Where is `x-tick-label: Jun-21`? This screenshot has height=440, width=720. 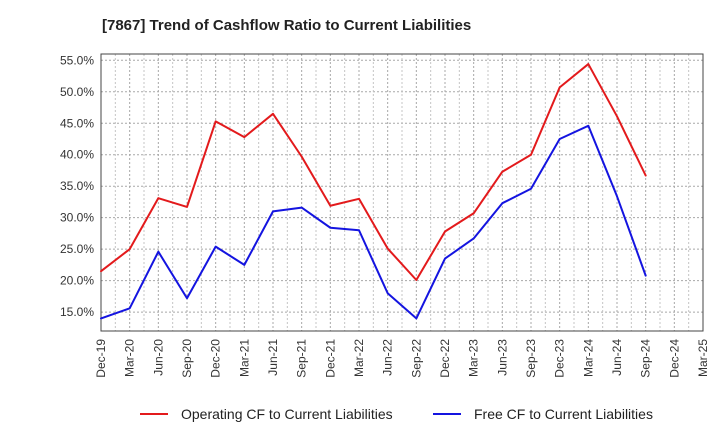
x-tick-label: Jun-21 is located at coordinates (273, 357).